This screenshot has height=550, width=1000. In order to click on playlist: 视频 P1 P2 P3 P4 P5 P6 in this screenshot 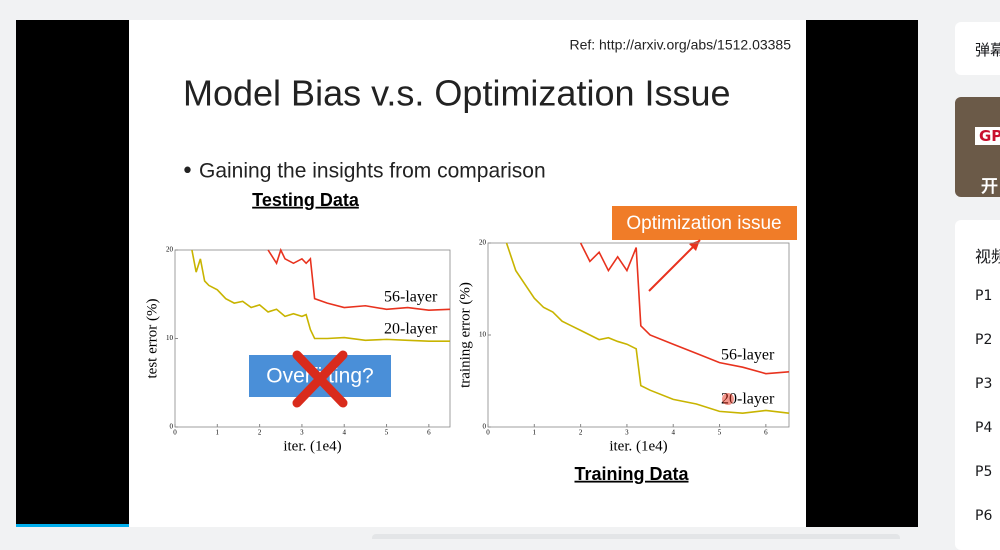, I will do `click(977, 385)`.